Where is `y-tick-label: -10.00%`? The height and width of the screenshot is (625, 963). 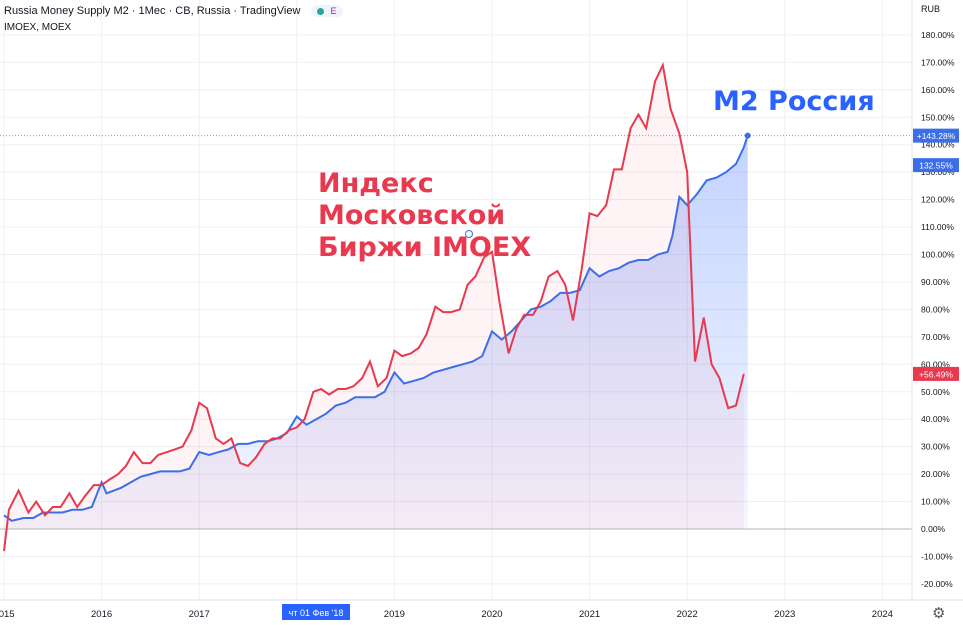 y-tick-label: -10.00% is located at coordinates (937, 556).